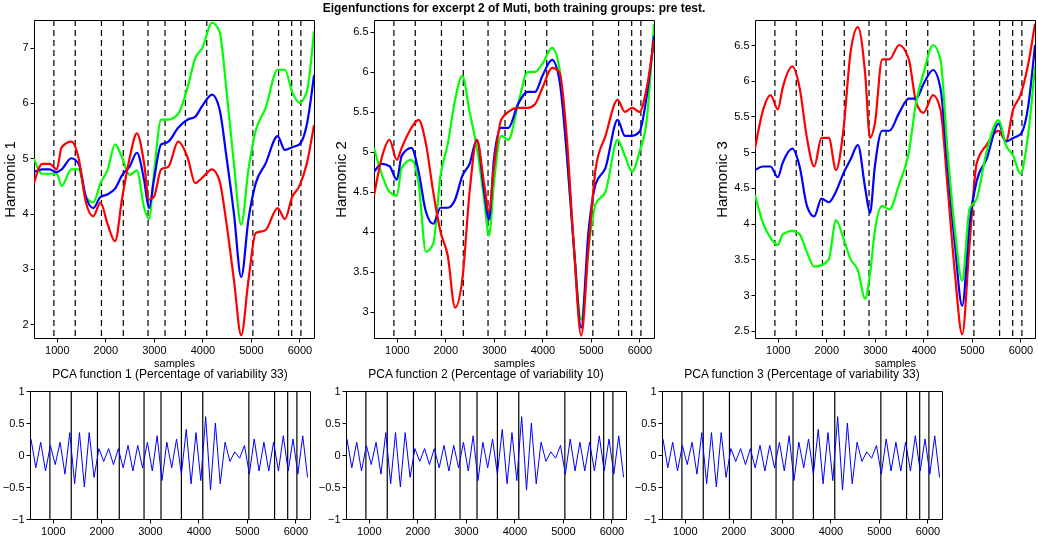 The width and height of the screenshot is (1038, 543). What do you see at coordinates (742, 330) in the screenshot?
I see `y-tick-label: 2.5` at bounding box center [742, 330].